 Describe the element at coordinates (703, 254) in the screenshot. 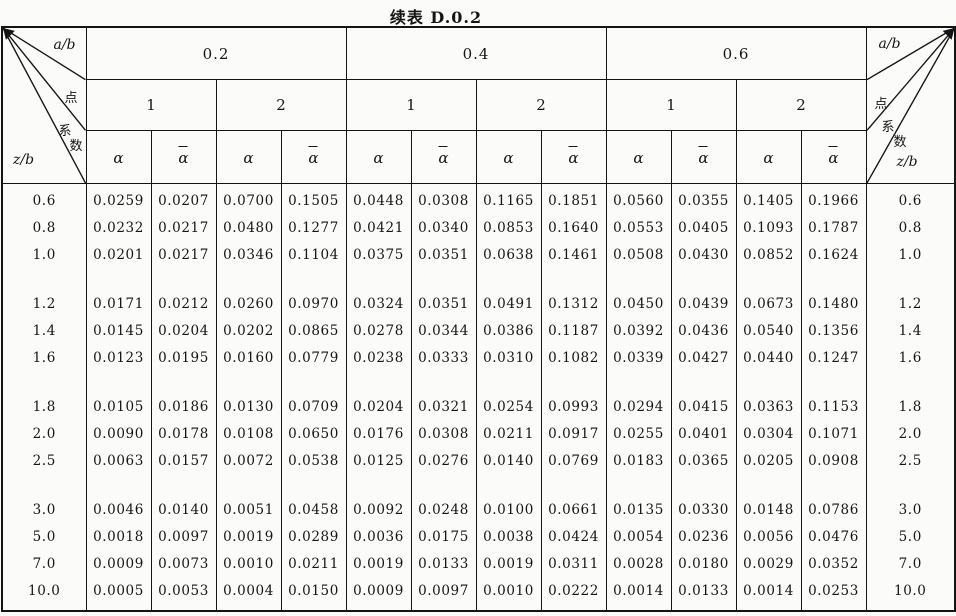

I see `cell-value: 0.0430` at that location.